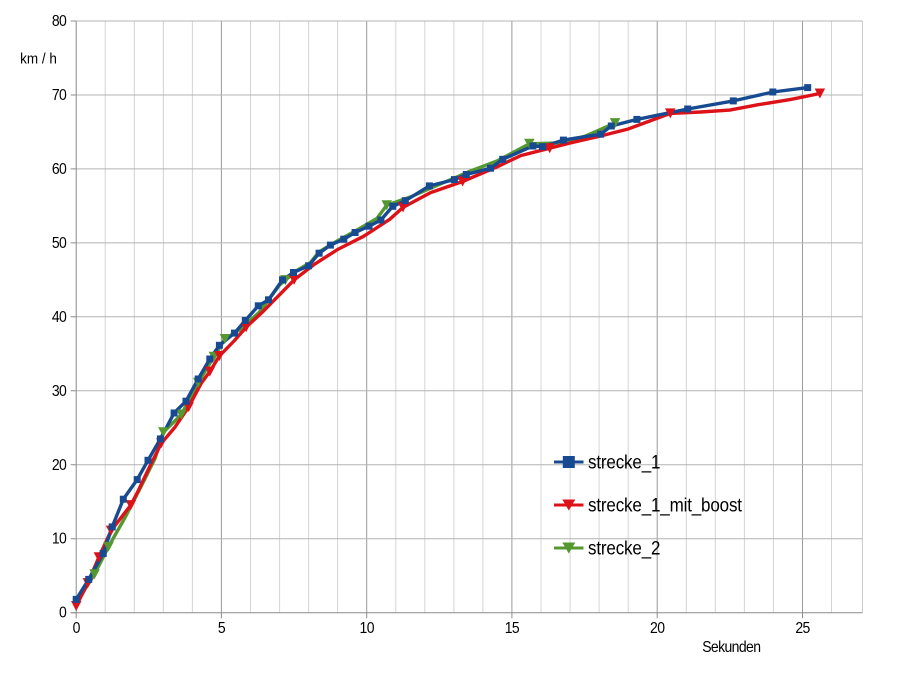 The width and height of the screenshot is (901, 688). Describe the element at coordinates (802, 628) in the screenshot. I see `svg-text: 25` at that location.